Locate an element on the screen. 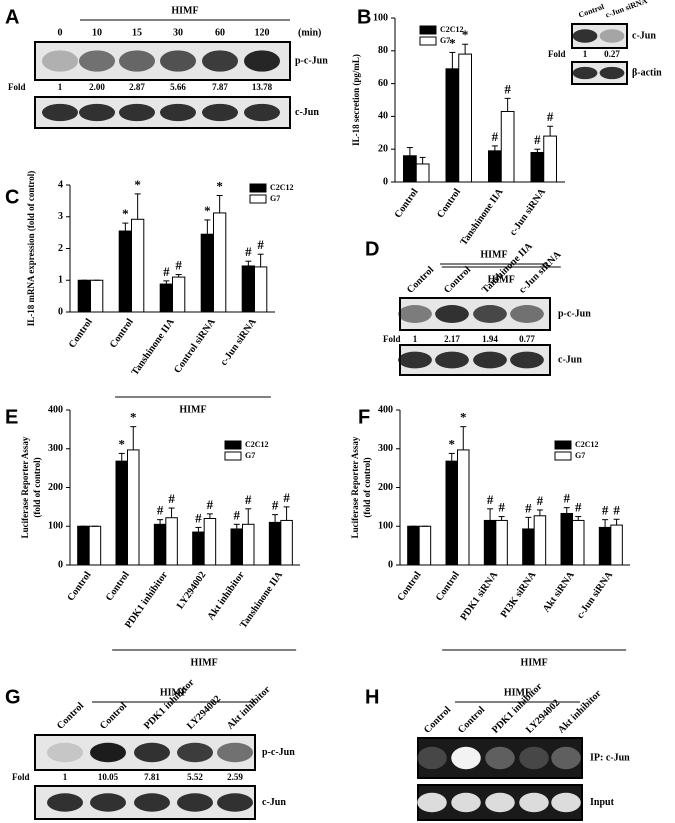  y-axis-label: Luciferase Reporter Assay is located at coordinates (25, 487).